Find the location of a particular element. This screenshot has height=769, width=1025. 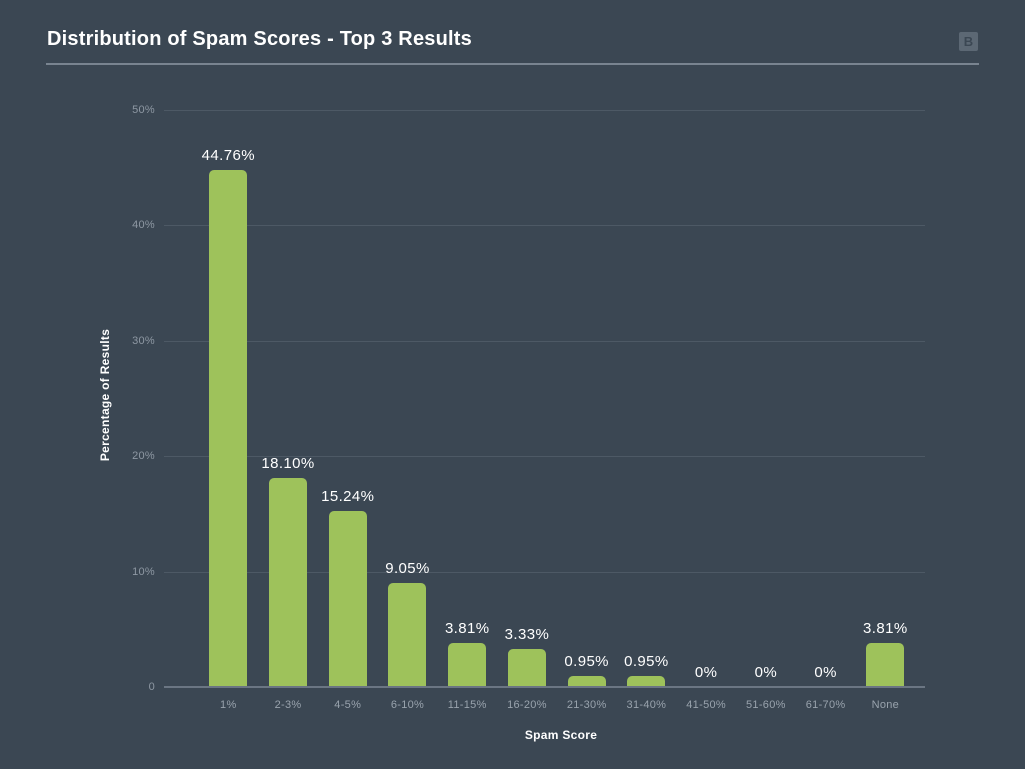

bar-21-30% is located at coordinates (586, 681).